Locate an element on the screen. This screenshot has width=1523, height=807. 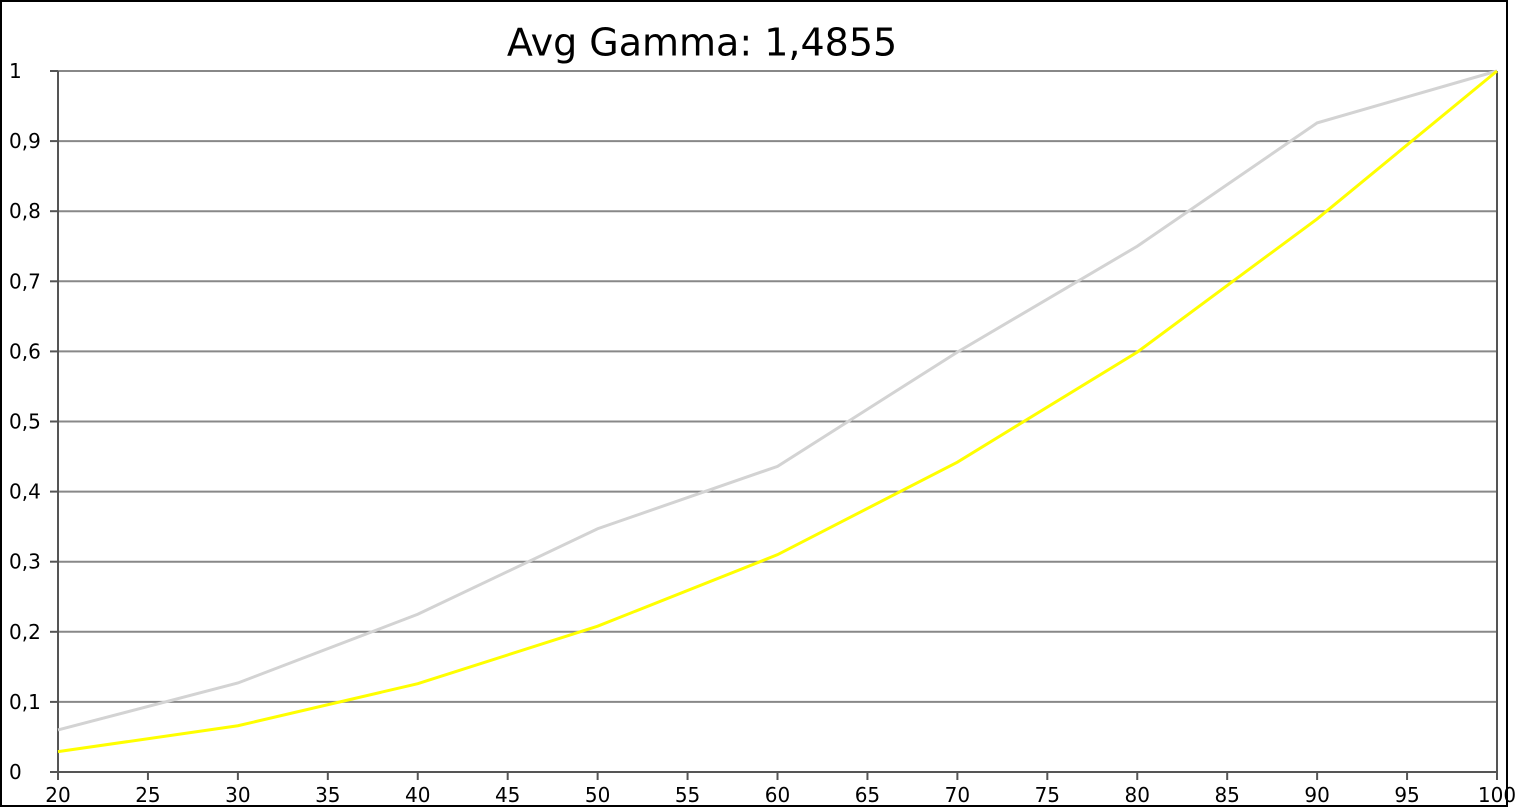
x-tick-label: 90 is located at coordinates (1316, 795).